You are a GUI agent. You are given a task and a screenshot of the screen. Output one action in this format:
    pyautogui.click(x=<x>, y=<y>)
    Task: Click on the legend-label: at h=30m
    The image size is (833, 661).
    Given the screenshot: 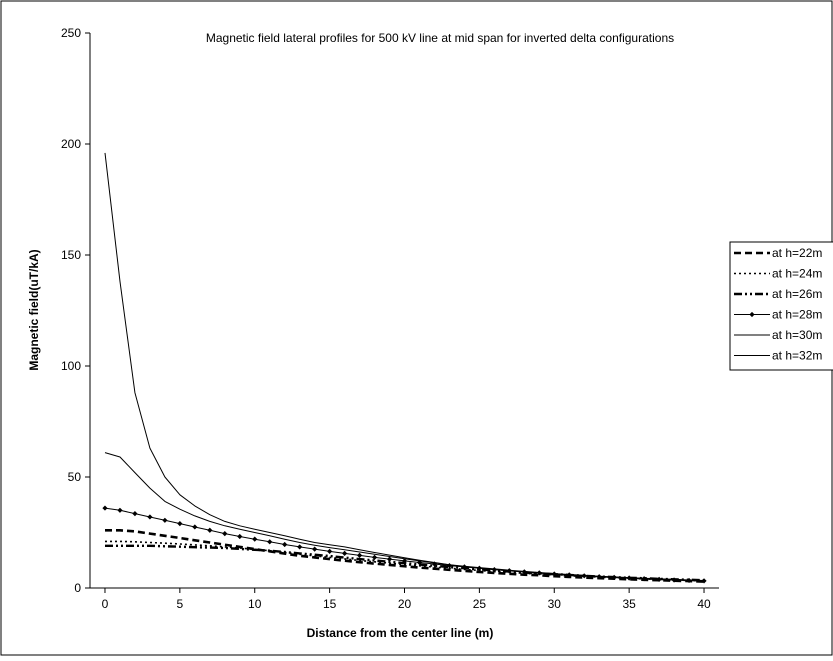 What is the action you would take?
    pyautogui.click(x=797, y=335)
    